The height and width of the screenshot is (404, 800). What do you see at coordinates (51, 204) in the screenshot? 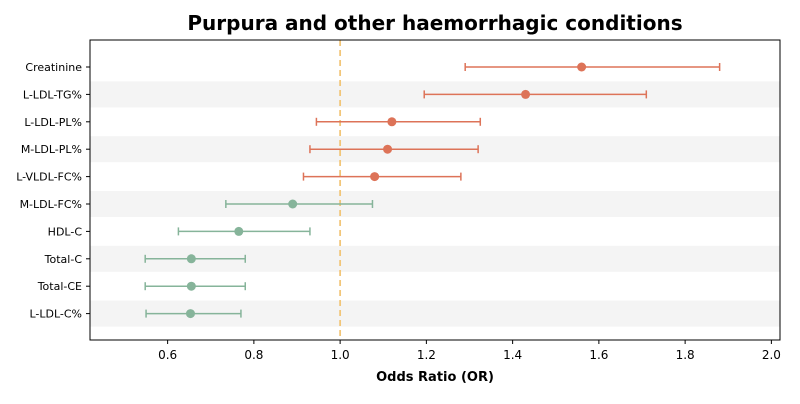
I see `y-tick-label: M-LDL-FC%` at bounding box center [51, 204].